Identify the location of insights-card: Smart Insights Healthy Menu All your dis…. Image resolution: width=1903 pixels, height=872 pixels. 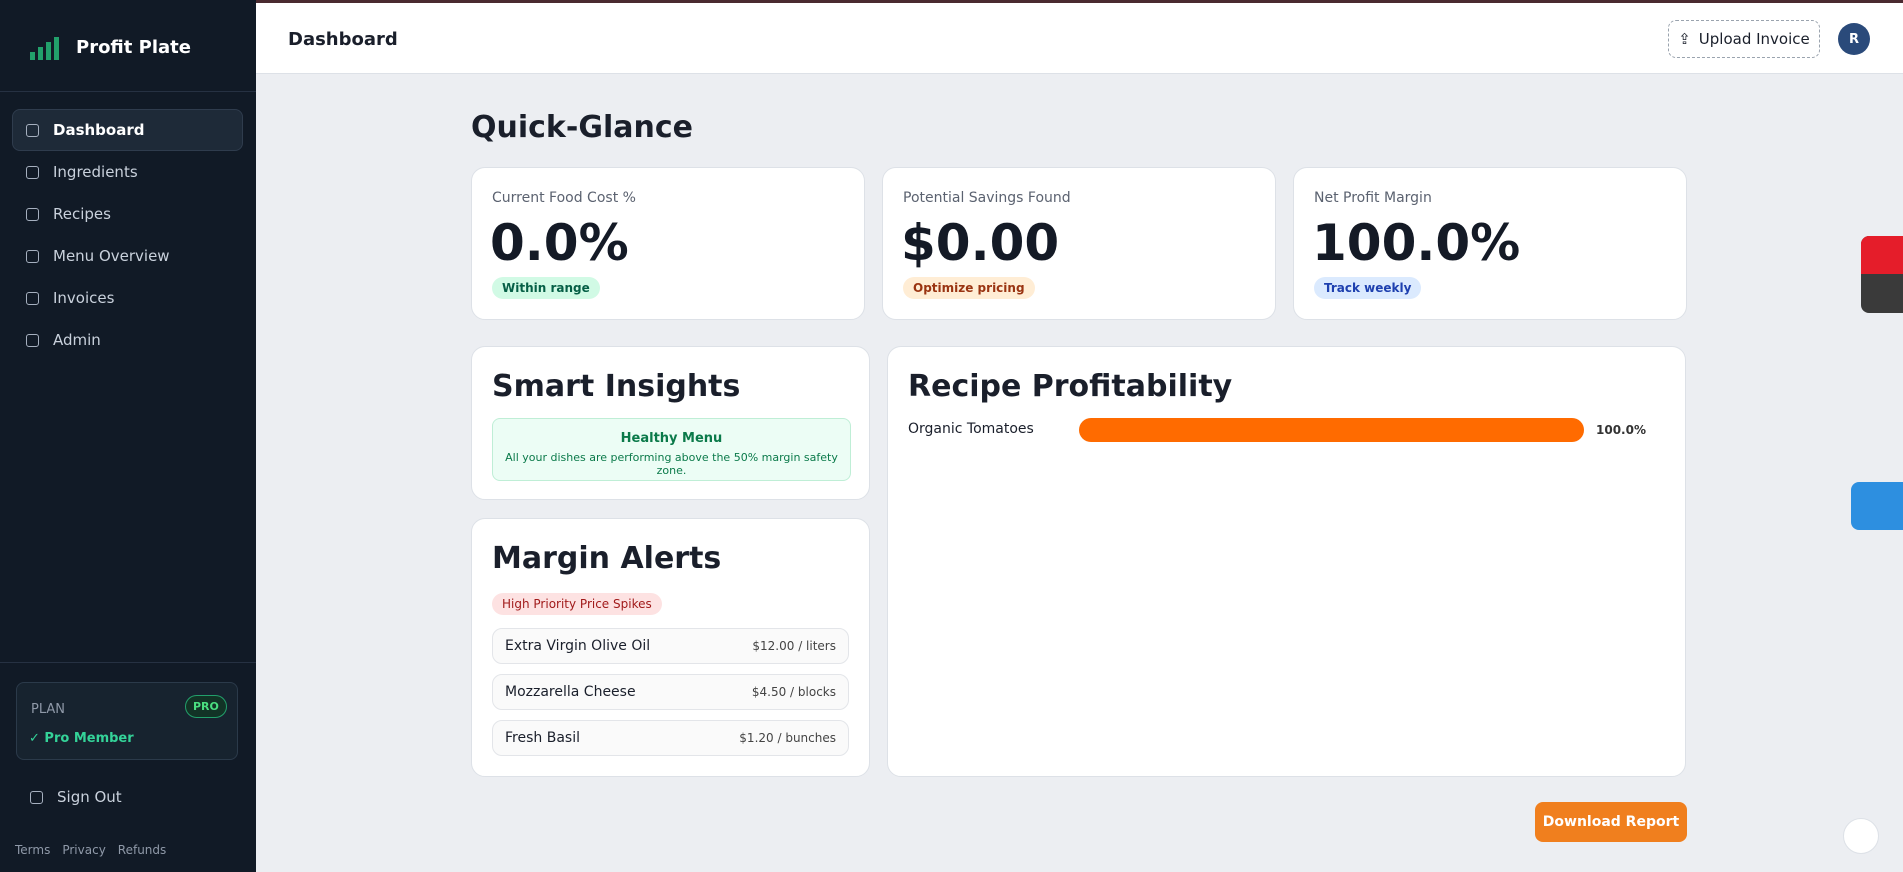
(670, 423).